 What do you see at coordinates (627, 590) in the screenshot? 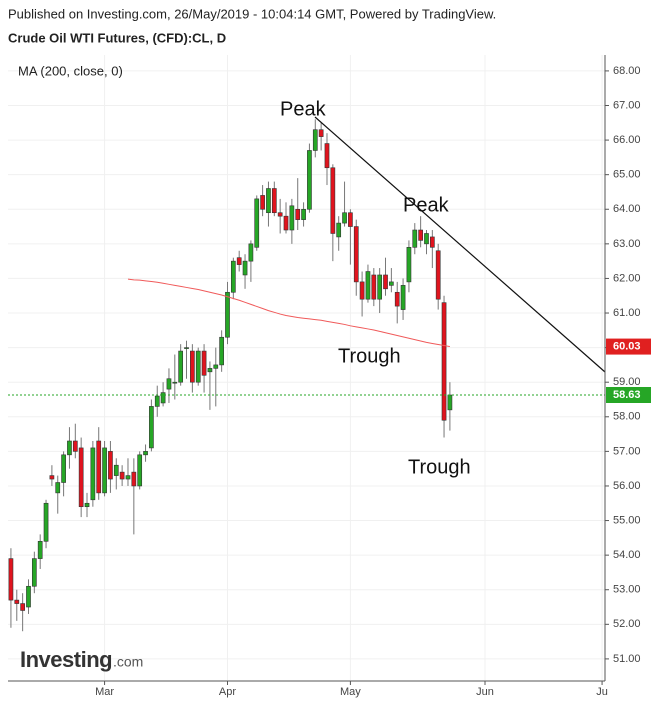
I see `y-tick-label: 53.00` at bounding box center [627, 590].